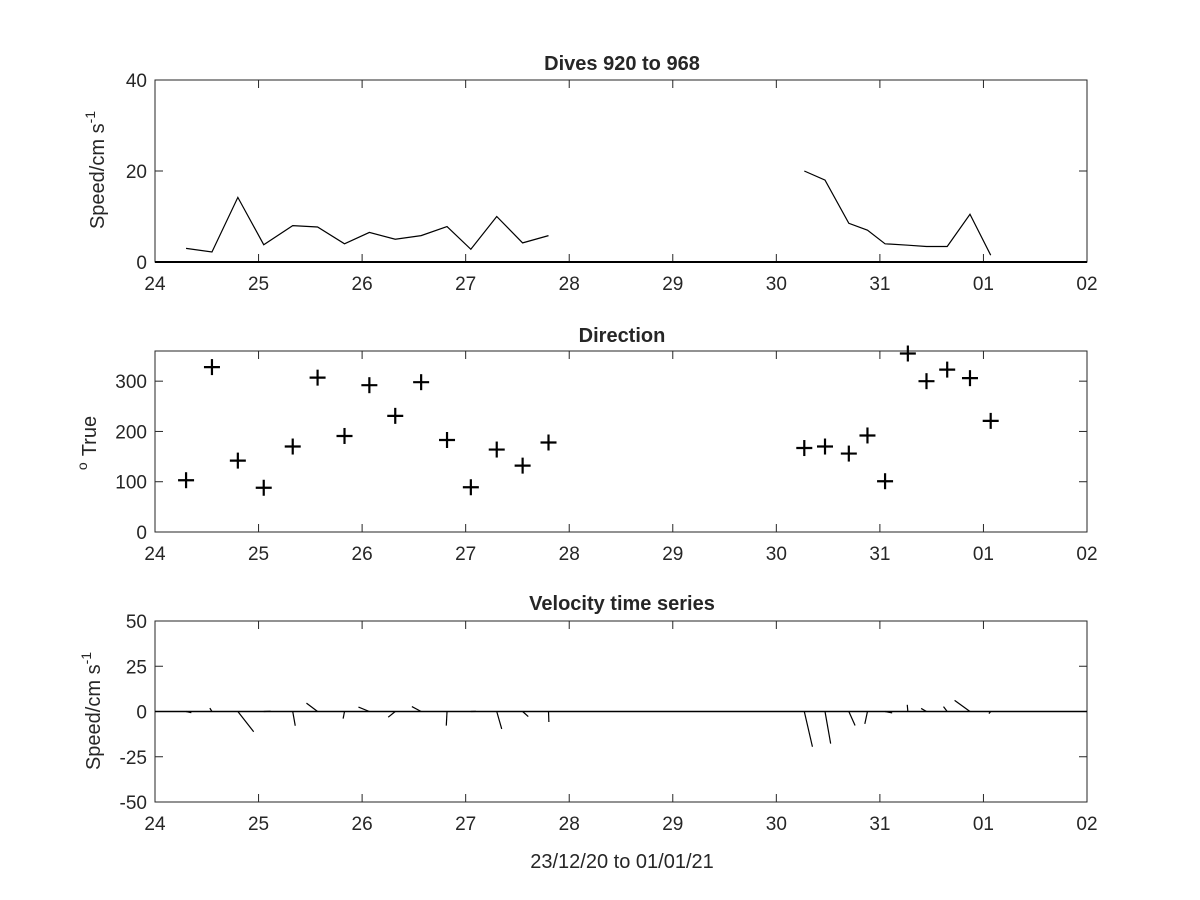  What do you see at coordinates (983, 554) in the screenshot?
I see `direction-x-tick-label: 01` at bounding box center [983, 554].